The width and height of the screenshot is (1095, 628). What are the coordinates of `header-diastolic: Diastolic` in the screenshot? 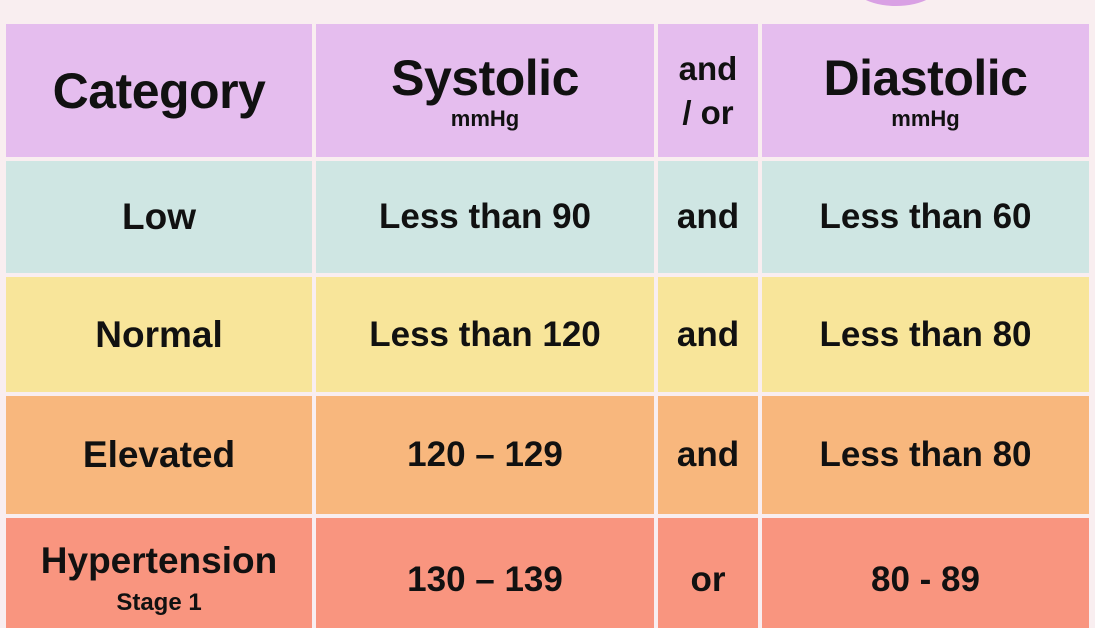 It's located at (925, 77).